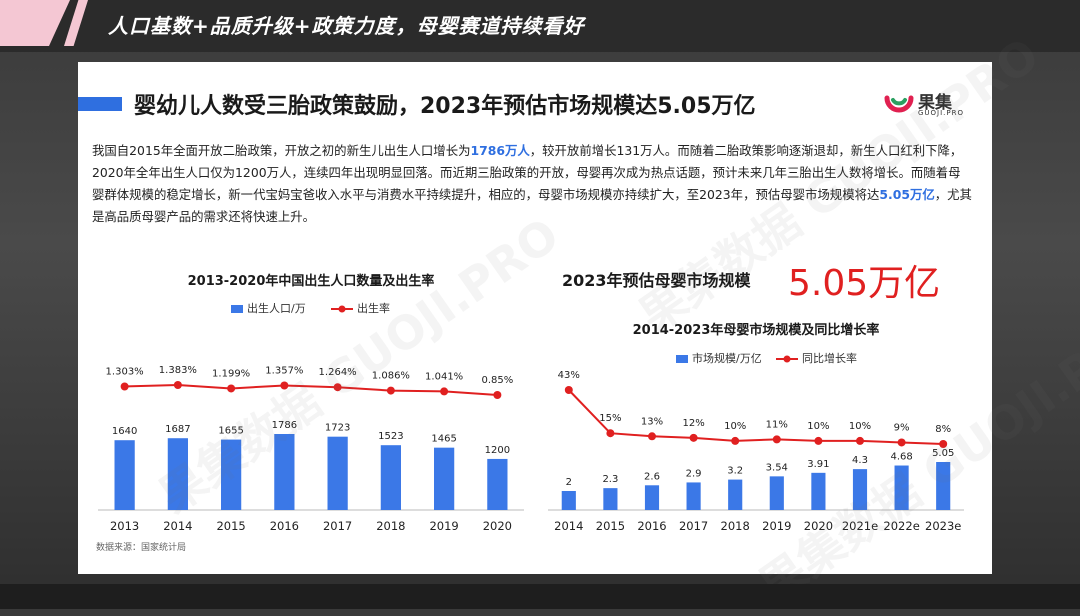 The height and width of the screenshot is (616, 1080). I want to click on bar-value-label: 1465, so click(443, 439).